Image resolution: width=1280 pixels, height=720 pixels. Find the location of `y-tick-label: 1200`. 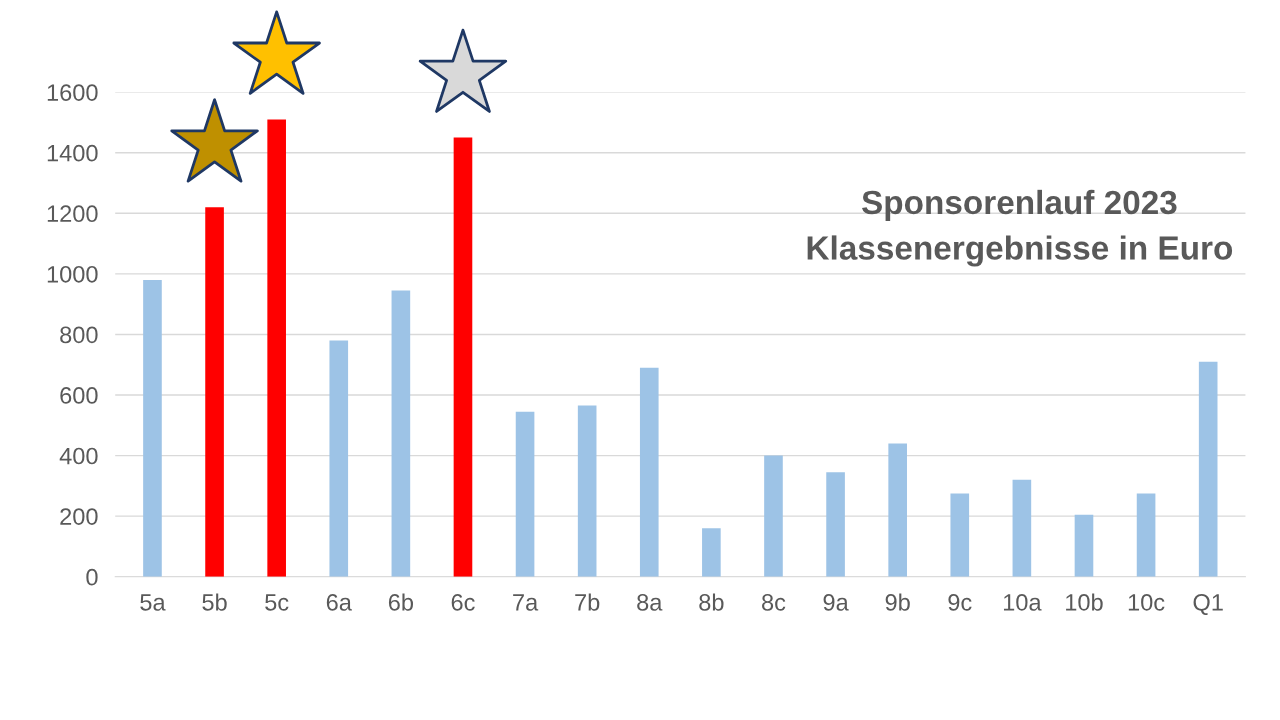

y-tick-label: 1200 is located at coordinates (72, 214).